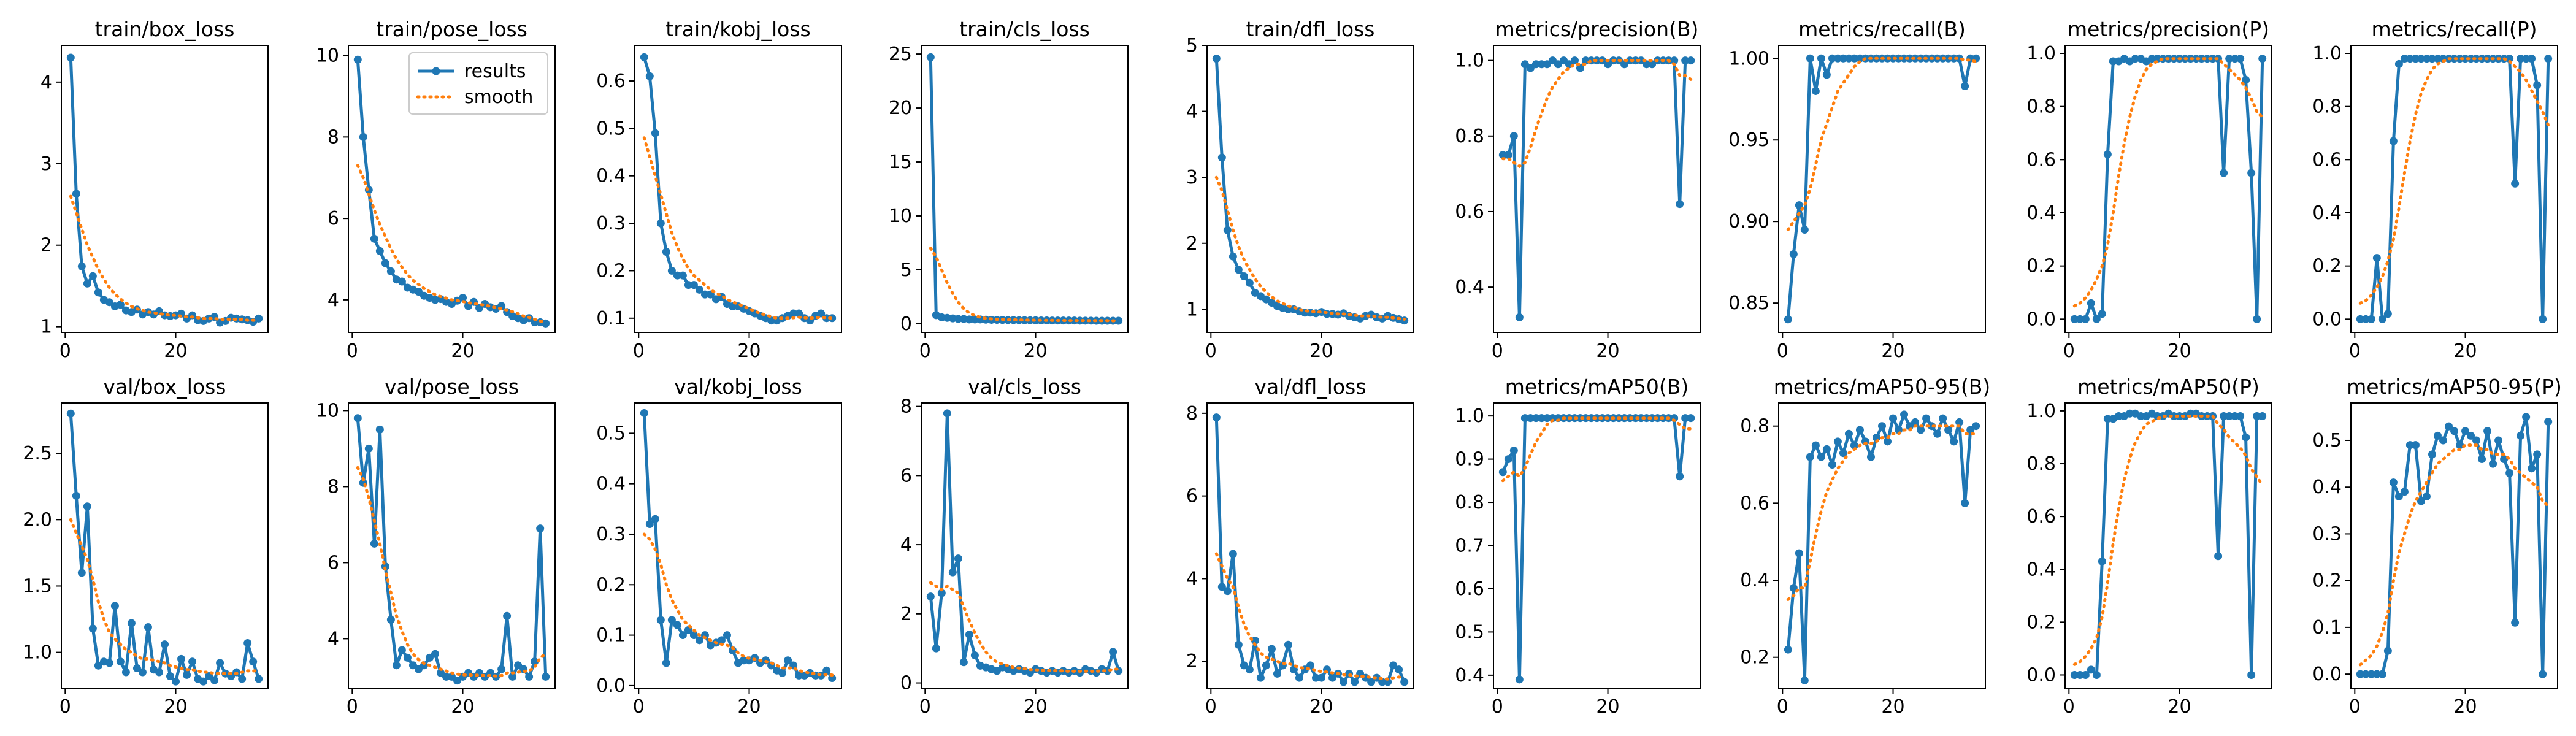 This screenshot has height=736, width=2576. Describe the element at coordinates (1192, 45) in the screenshot. I see `y-tick-label: 5` at that location.